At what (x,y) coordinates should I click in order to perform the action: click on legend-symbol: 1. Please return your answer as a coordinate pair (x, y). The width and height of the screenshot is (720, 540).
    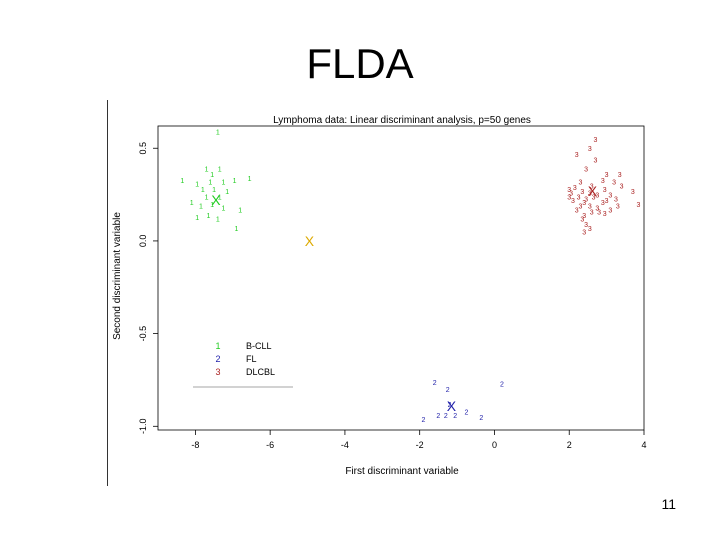
    Looking at the image, I should click on (217, 346).